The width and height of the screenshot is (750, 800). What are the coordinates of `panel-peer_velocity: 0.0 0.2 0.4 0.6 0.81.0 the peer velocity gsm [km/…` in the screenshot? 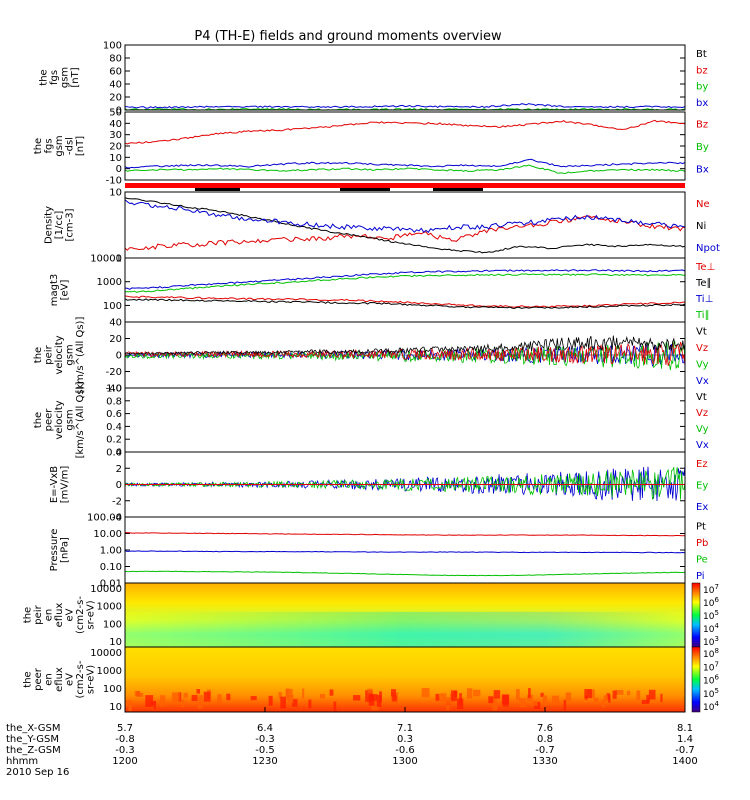 It's located at (371, 420).